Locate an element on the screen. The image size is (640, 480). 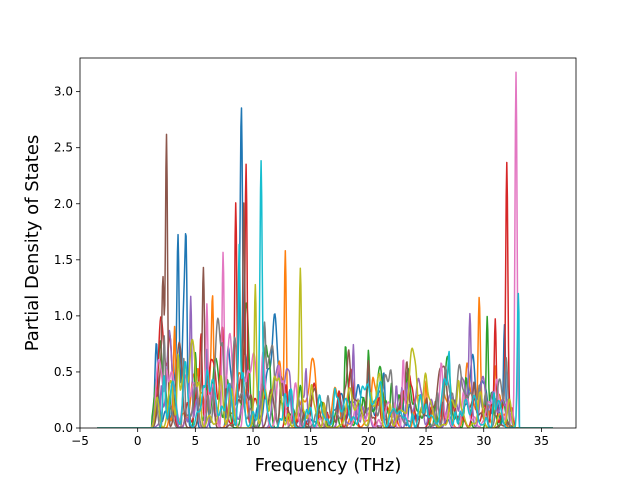
x-tick-label: 25 is located at coordinates (425, 441).